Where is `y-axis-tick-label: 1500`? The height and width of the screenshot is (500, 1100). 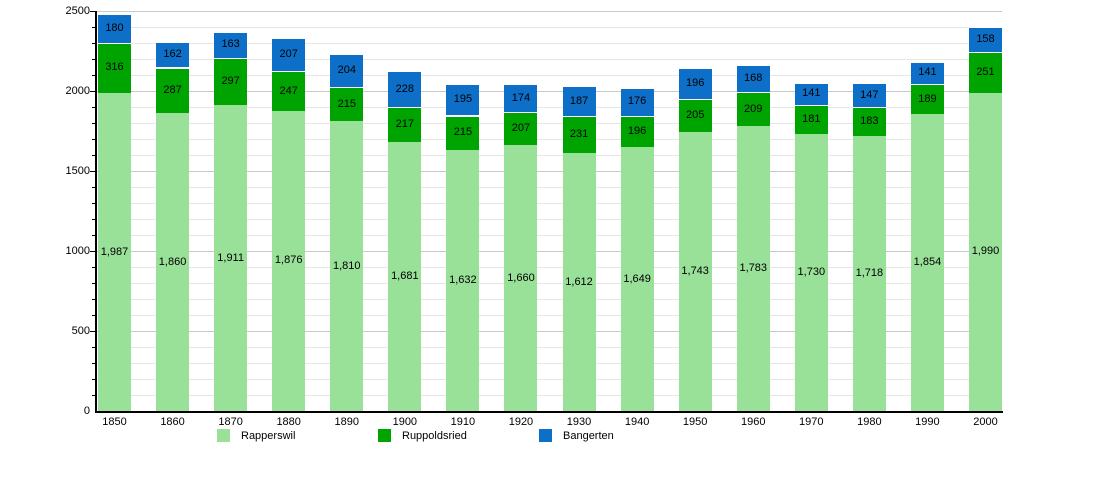
y-axis-tick-label: 1500 is located at coordinates (77, 171).